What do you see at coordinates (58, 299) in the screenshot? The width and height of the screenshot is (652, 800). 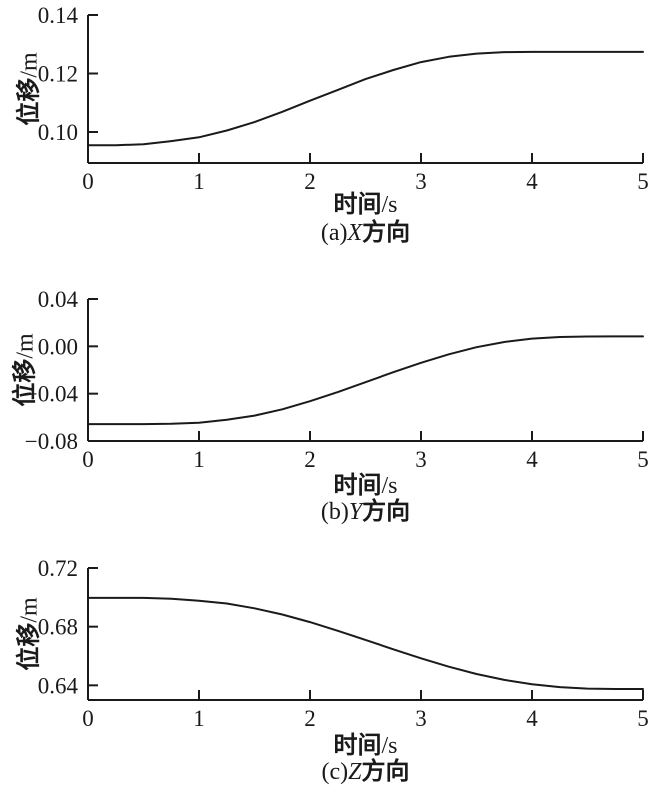 I see `y-tick-label: 0.04` at bounding box center [58, 299].